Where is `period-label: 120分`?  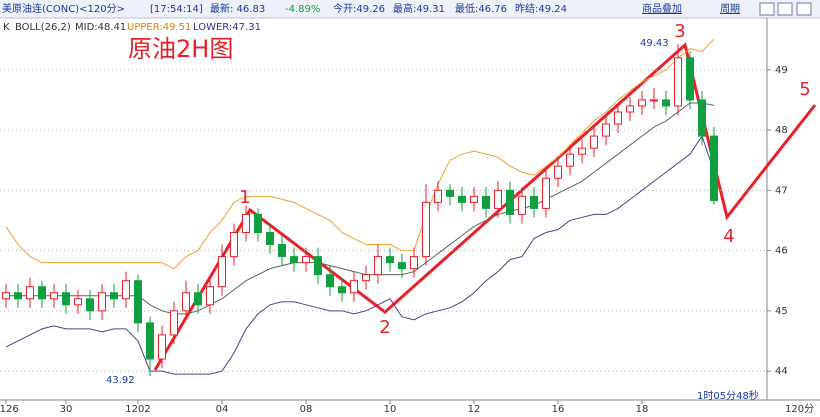 period-label: 120分 is located at coordinates (799, 409).